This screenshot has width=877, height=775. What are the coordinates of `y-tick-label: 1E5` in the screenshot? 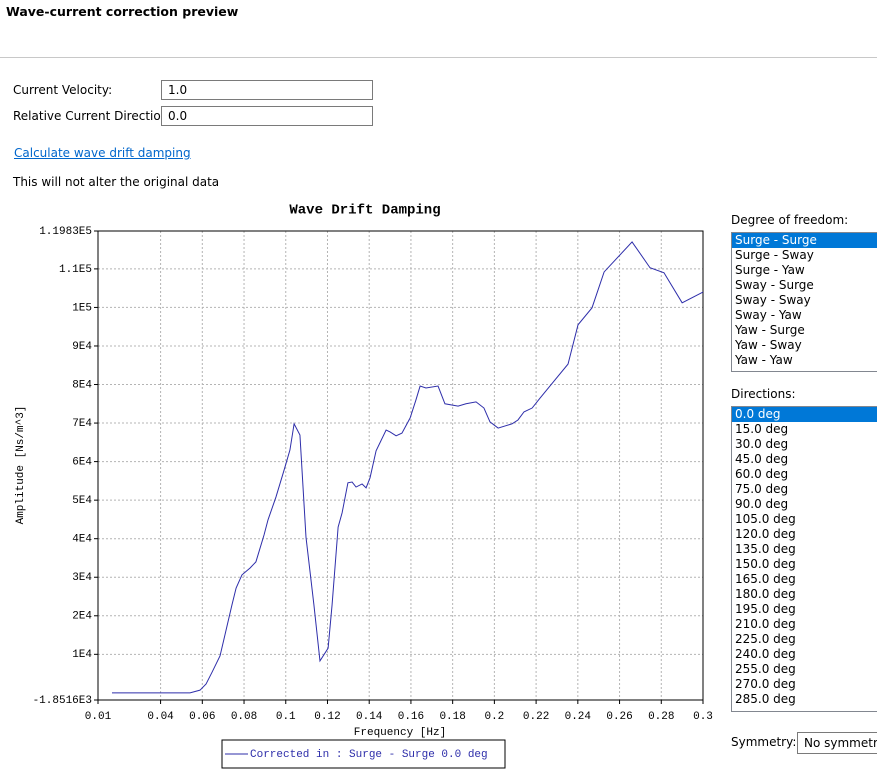 It's located at (82, 308).